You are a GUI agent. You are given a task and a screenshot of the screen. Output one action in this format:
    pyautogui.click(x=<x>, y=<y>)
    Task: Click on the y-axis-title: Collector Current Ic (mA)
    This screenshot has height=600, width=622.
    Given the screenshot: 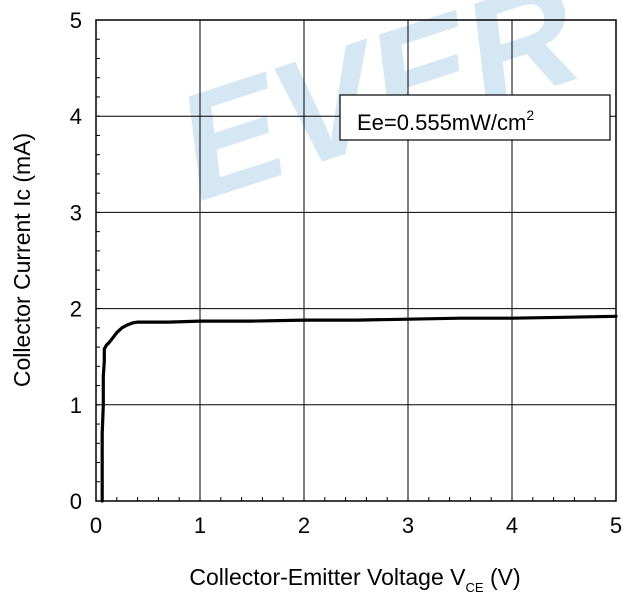 What is the action you would take?
    pyautogui.click(x=22, y=260)
    